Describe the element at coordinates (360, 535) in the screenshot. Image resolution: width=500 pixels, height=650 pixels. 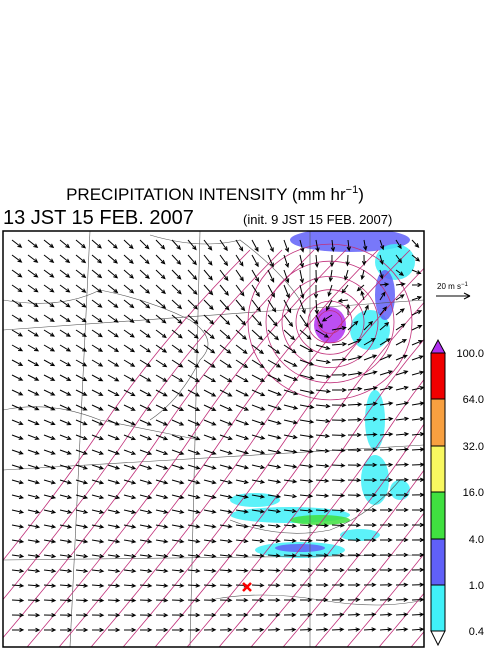
I see `precip-area` at that location.